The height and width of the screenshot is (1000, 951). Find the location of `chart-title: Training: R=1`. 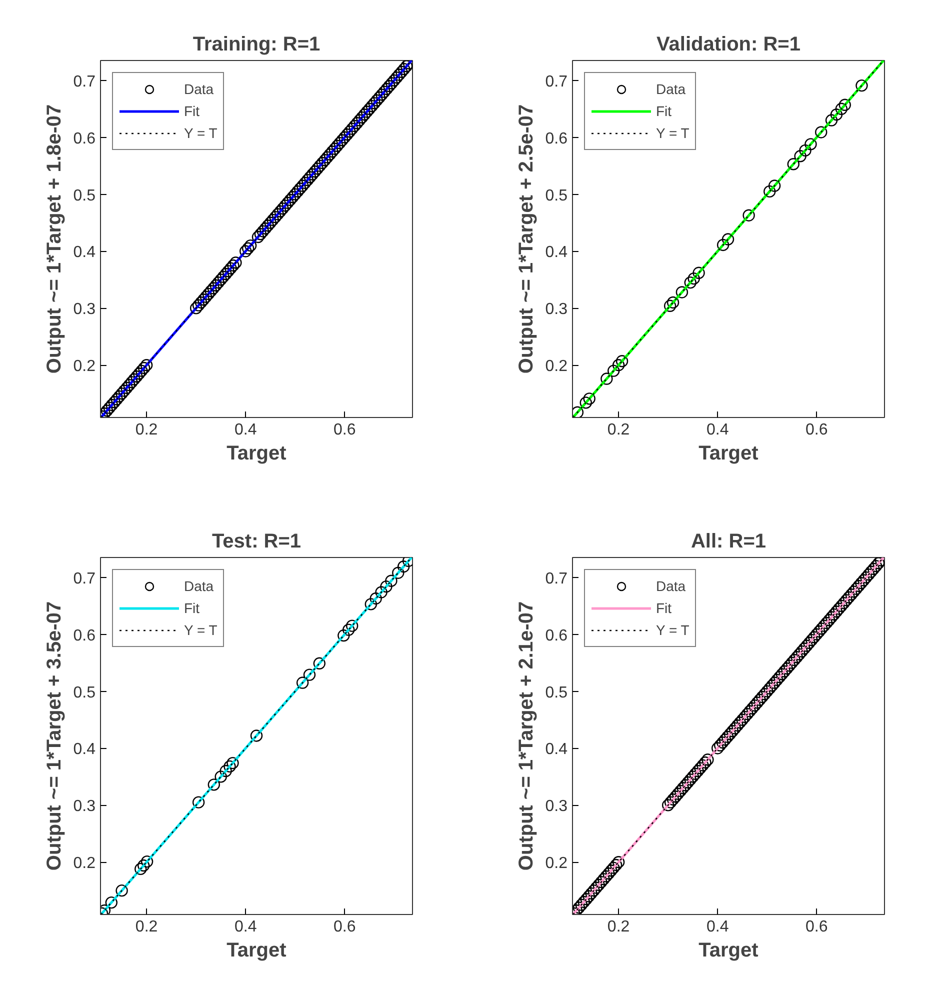

chart-title: Training: R=1 is located at coordinates (256, 45).